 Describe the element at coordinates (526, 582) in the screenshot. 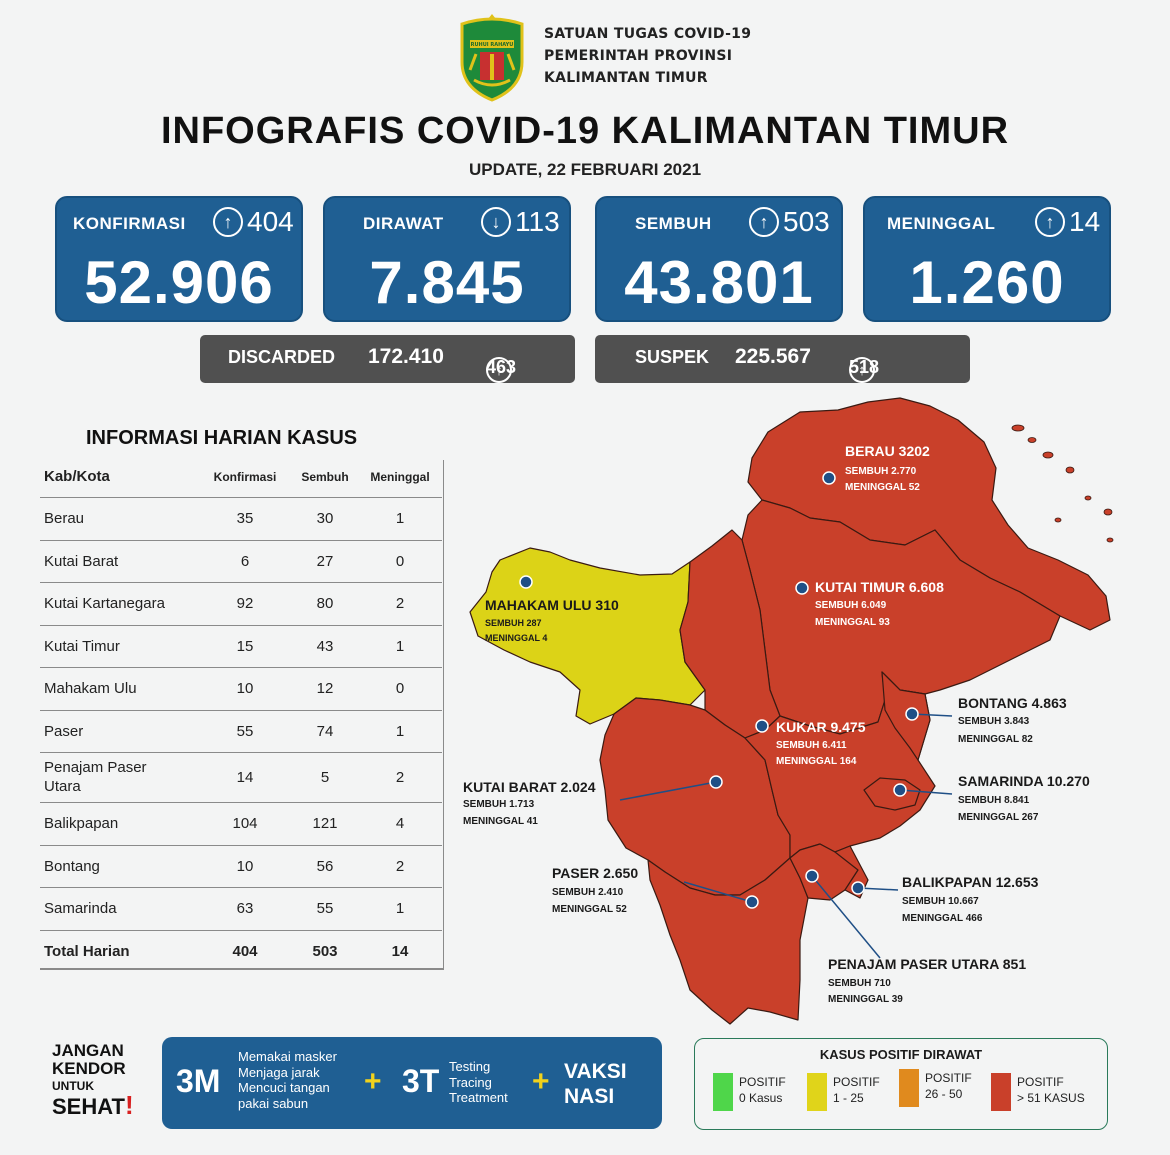

I see `dot-mahakam-ulu` at that location.